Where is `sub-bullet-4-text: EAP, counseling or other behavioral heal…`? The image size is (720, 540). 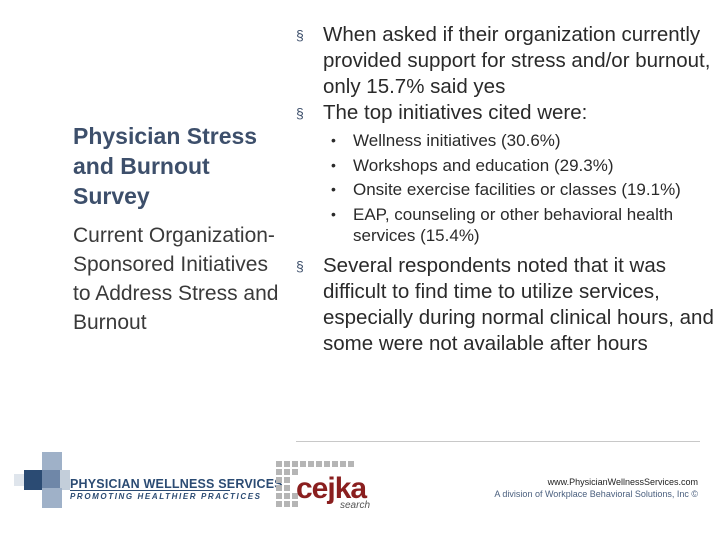 sub-bullet-4-text: EAP, counseling or other behavioral heal… is located at coordinates (513, 225).